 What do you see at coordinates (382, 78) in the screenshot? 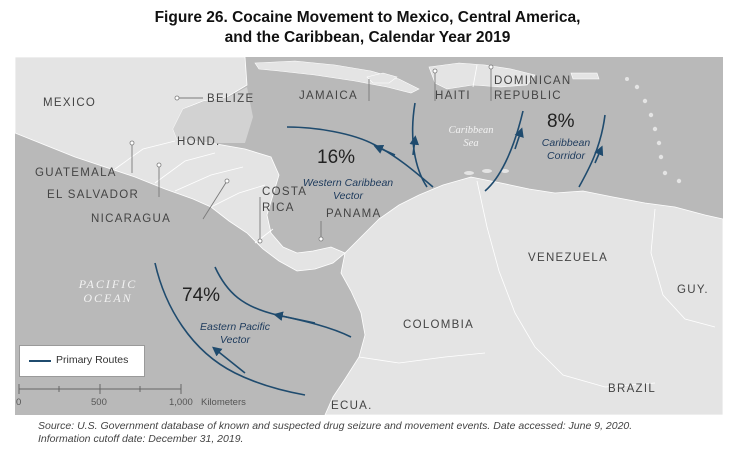
I see `jamaica-island` at bounding box center [382, 78].